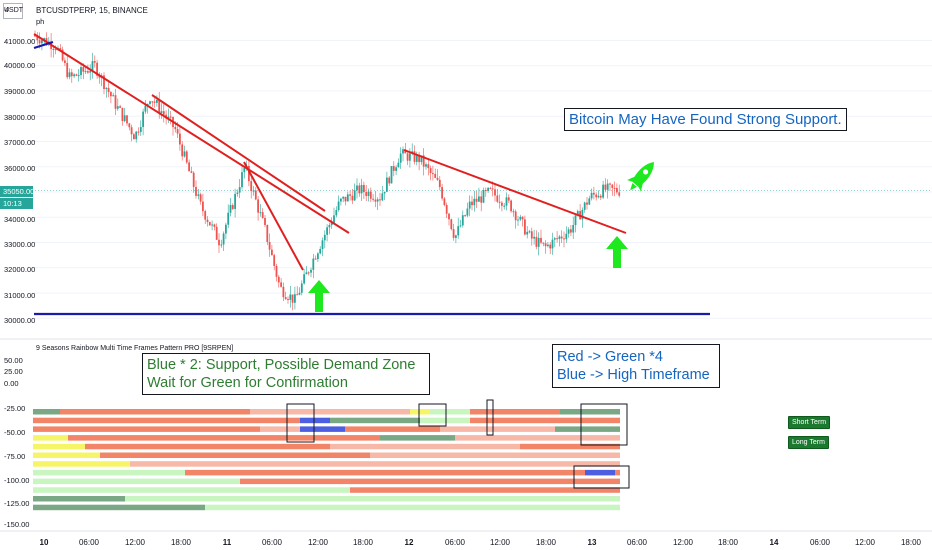 Image resolution: width=932 pixels, height=550 pixels. Describe the element at coordinates (318, 542) in the screenshot. I see `time-label: 12:00` at that location.